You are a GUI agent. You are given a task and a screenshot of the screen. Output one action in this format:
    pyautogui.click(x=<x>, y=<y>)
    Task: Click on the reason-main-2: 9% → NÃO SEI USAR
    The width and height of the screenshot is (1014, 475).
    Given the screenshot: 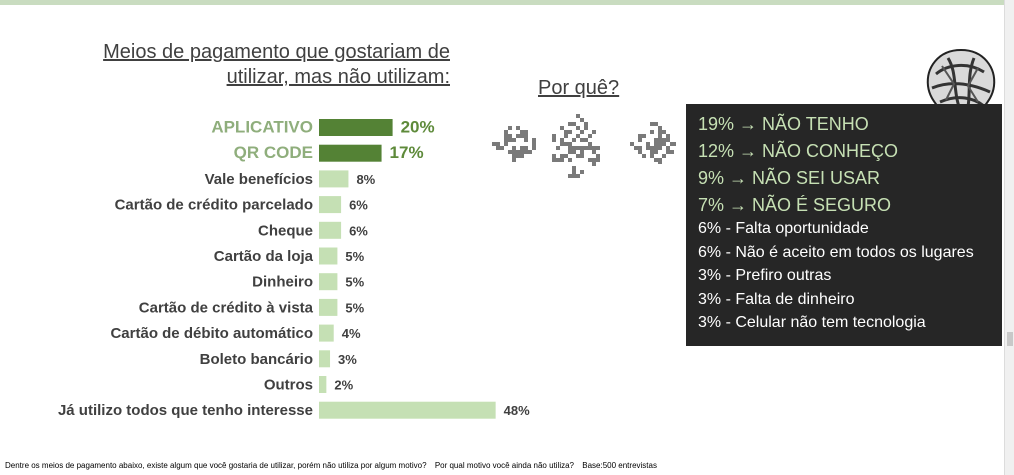 What is the action you would take?
    pyautogui.click(x=789, y=178)
    